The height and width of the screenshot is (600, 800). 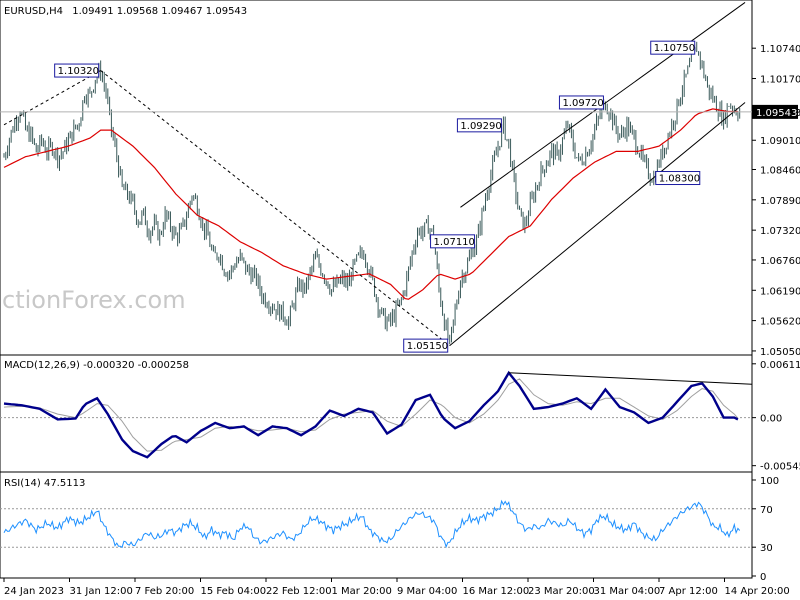 I want to click on rsi-line, so click(x=372, y=524).